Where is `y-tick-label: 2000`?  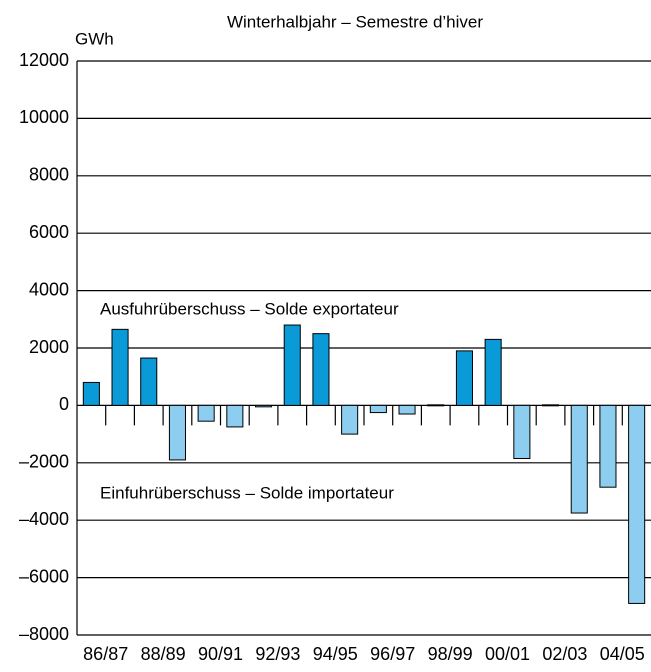 y-tick-label: 2000 is located at coordinates (49, 347).